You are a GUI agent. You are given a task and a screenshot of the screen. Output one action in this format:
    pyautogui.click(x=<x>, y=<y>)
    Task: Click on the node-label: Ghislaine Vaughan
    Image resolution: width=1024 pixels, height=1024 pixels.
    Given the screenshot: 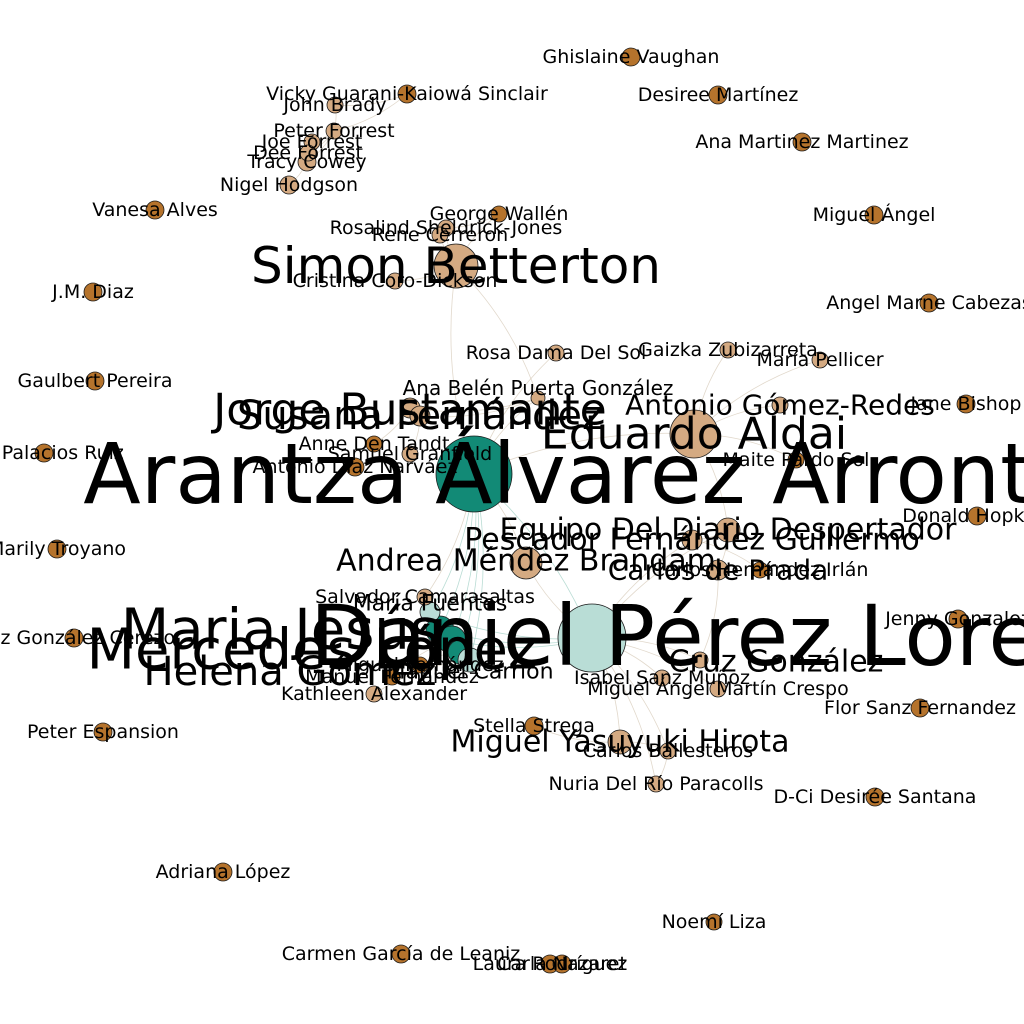 What is the action you would take?
    pyautogui.click(x=631, y=57)
    